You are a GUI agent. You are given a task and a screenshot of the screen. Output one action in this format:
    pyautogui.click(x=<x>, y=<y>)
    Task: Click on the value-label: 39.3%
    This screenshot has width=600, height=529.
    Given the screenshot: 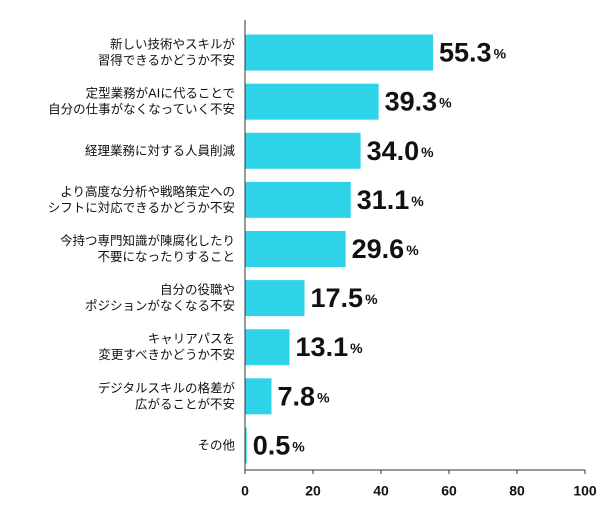 What is the action you would take?
    pyautogui.click(x=419, y=102)
    